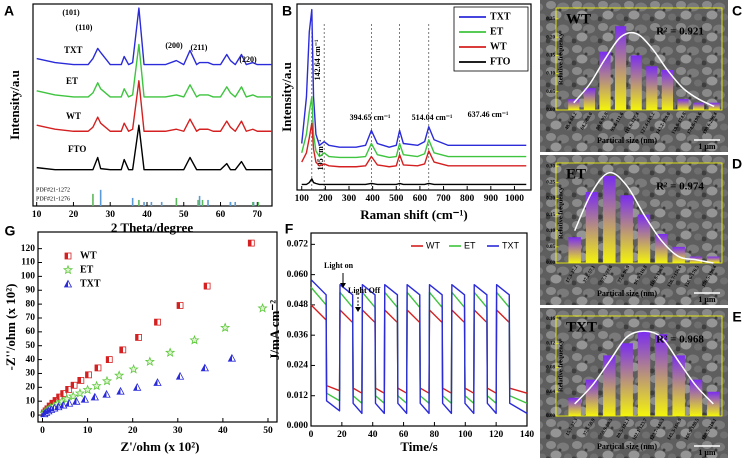  What do you see at coordinates (435, 435) in the screenshot?
I see `x-tick-label: 80` at bounding box center [435, 435].